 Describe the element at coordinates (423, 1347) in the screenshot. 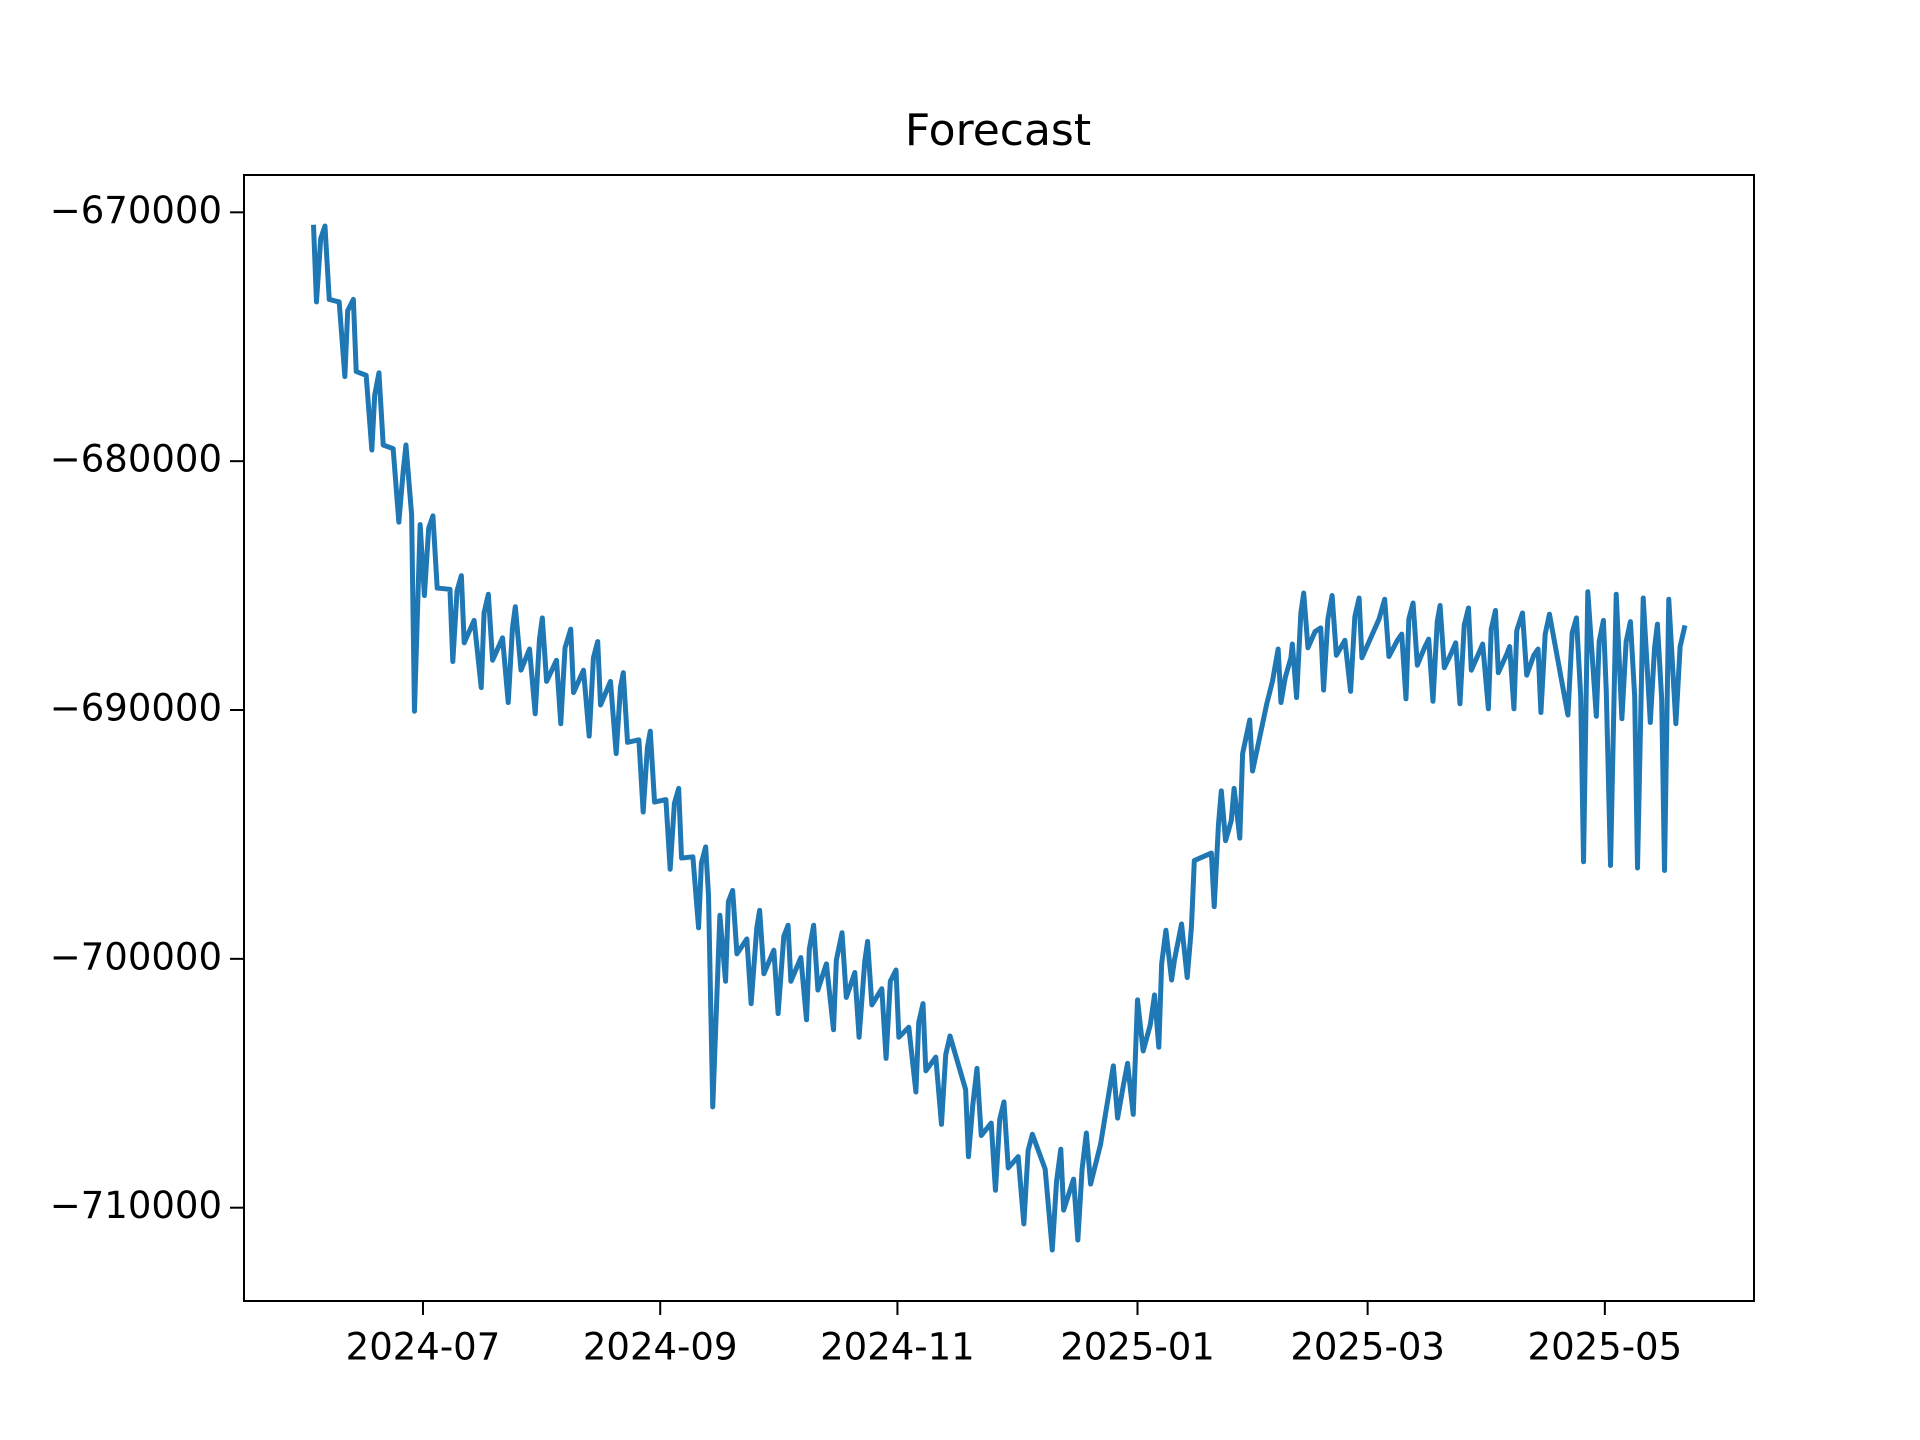

I see `x-tick-label: 2024-07` at that location.